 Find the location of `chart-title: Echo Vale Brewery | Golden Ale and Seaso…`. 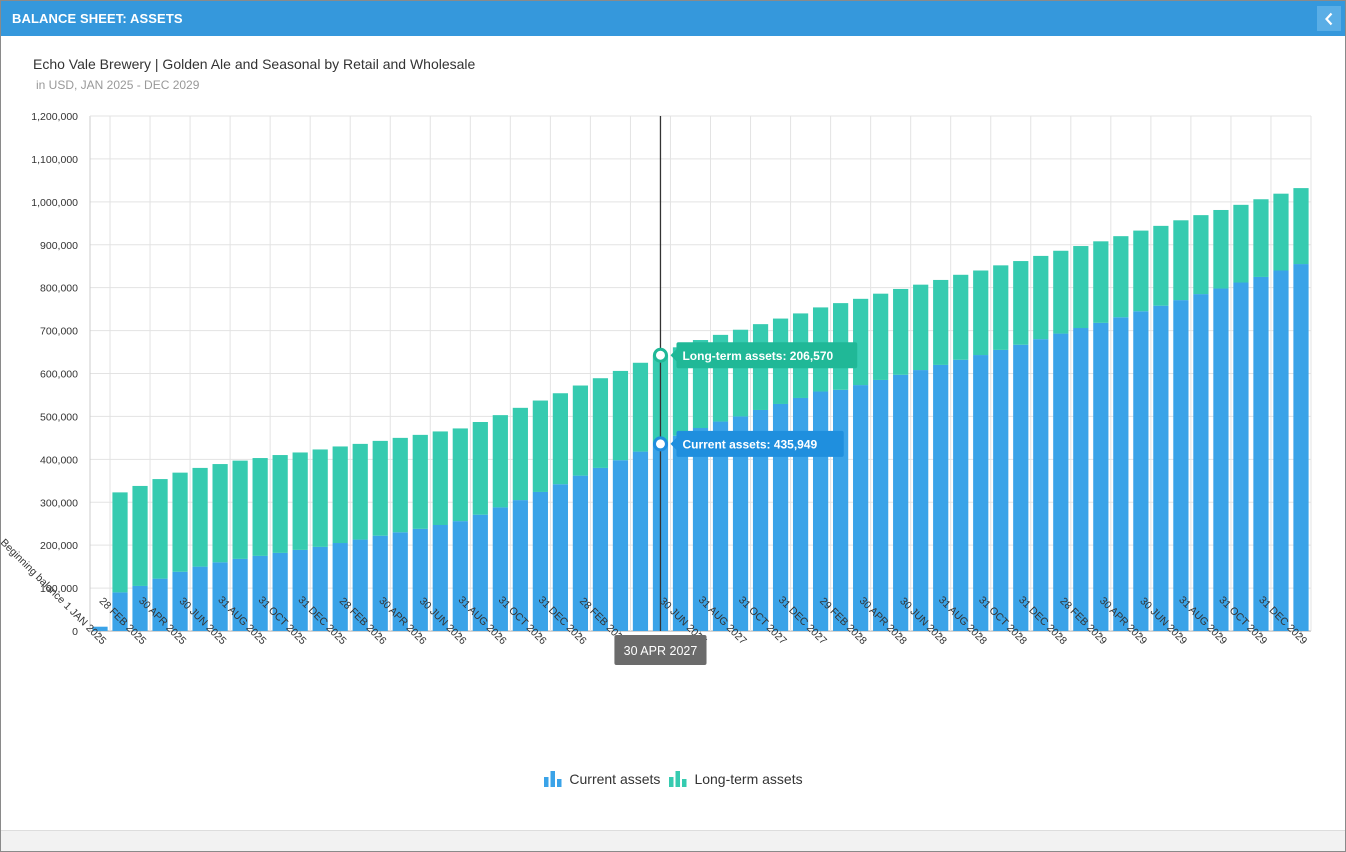

chart-title: Echo Vale Brewery | Golden Ale and Seaso… is located at coordinates (254, 64).